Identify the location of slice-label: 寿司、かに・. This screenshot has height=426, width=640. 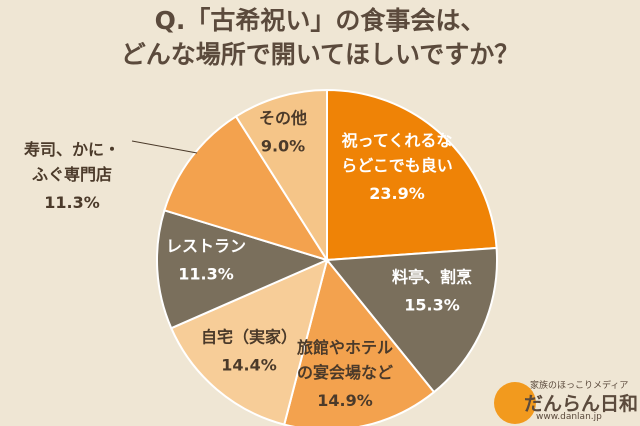
(72, 149).